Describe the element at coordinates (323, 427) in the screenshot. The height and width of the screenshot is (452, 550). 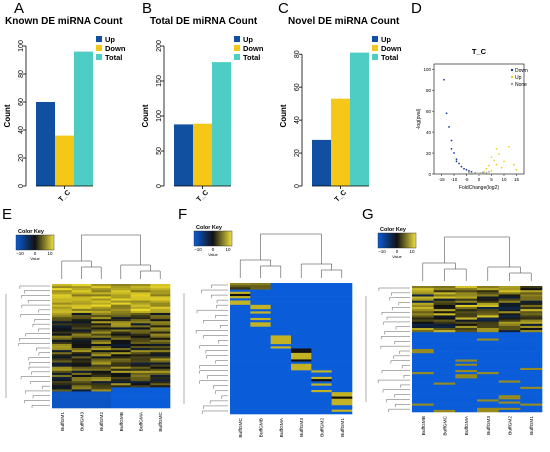
I see `heatmap-f-sample-label: BuffGM2` at that location.